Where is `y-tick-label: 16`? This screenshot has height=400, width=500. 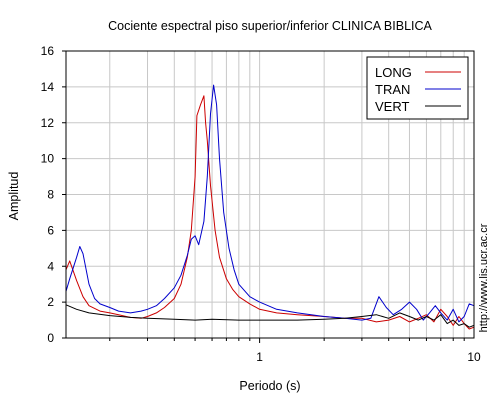 y-tick-label: 16 is located at coordinates (48, 51).